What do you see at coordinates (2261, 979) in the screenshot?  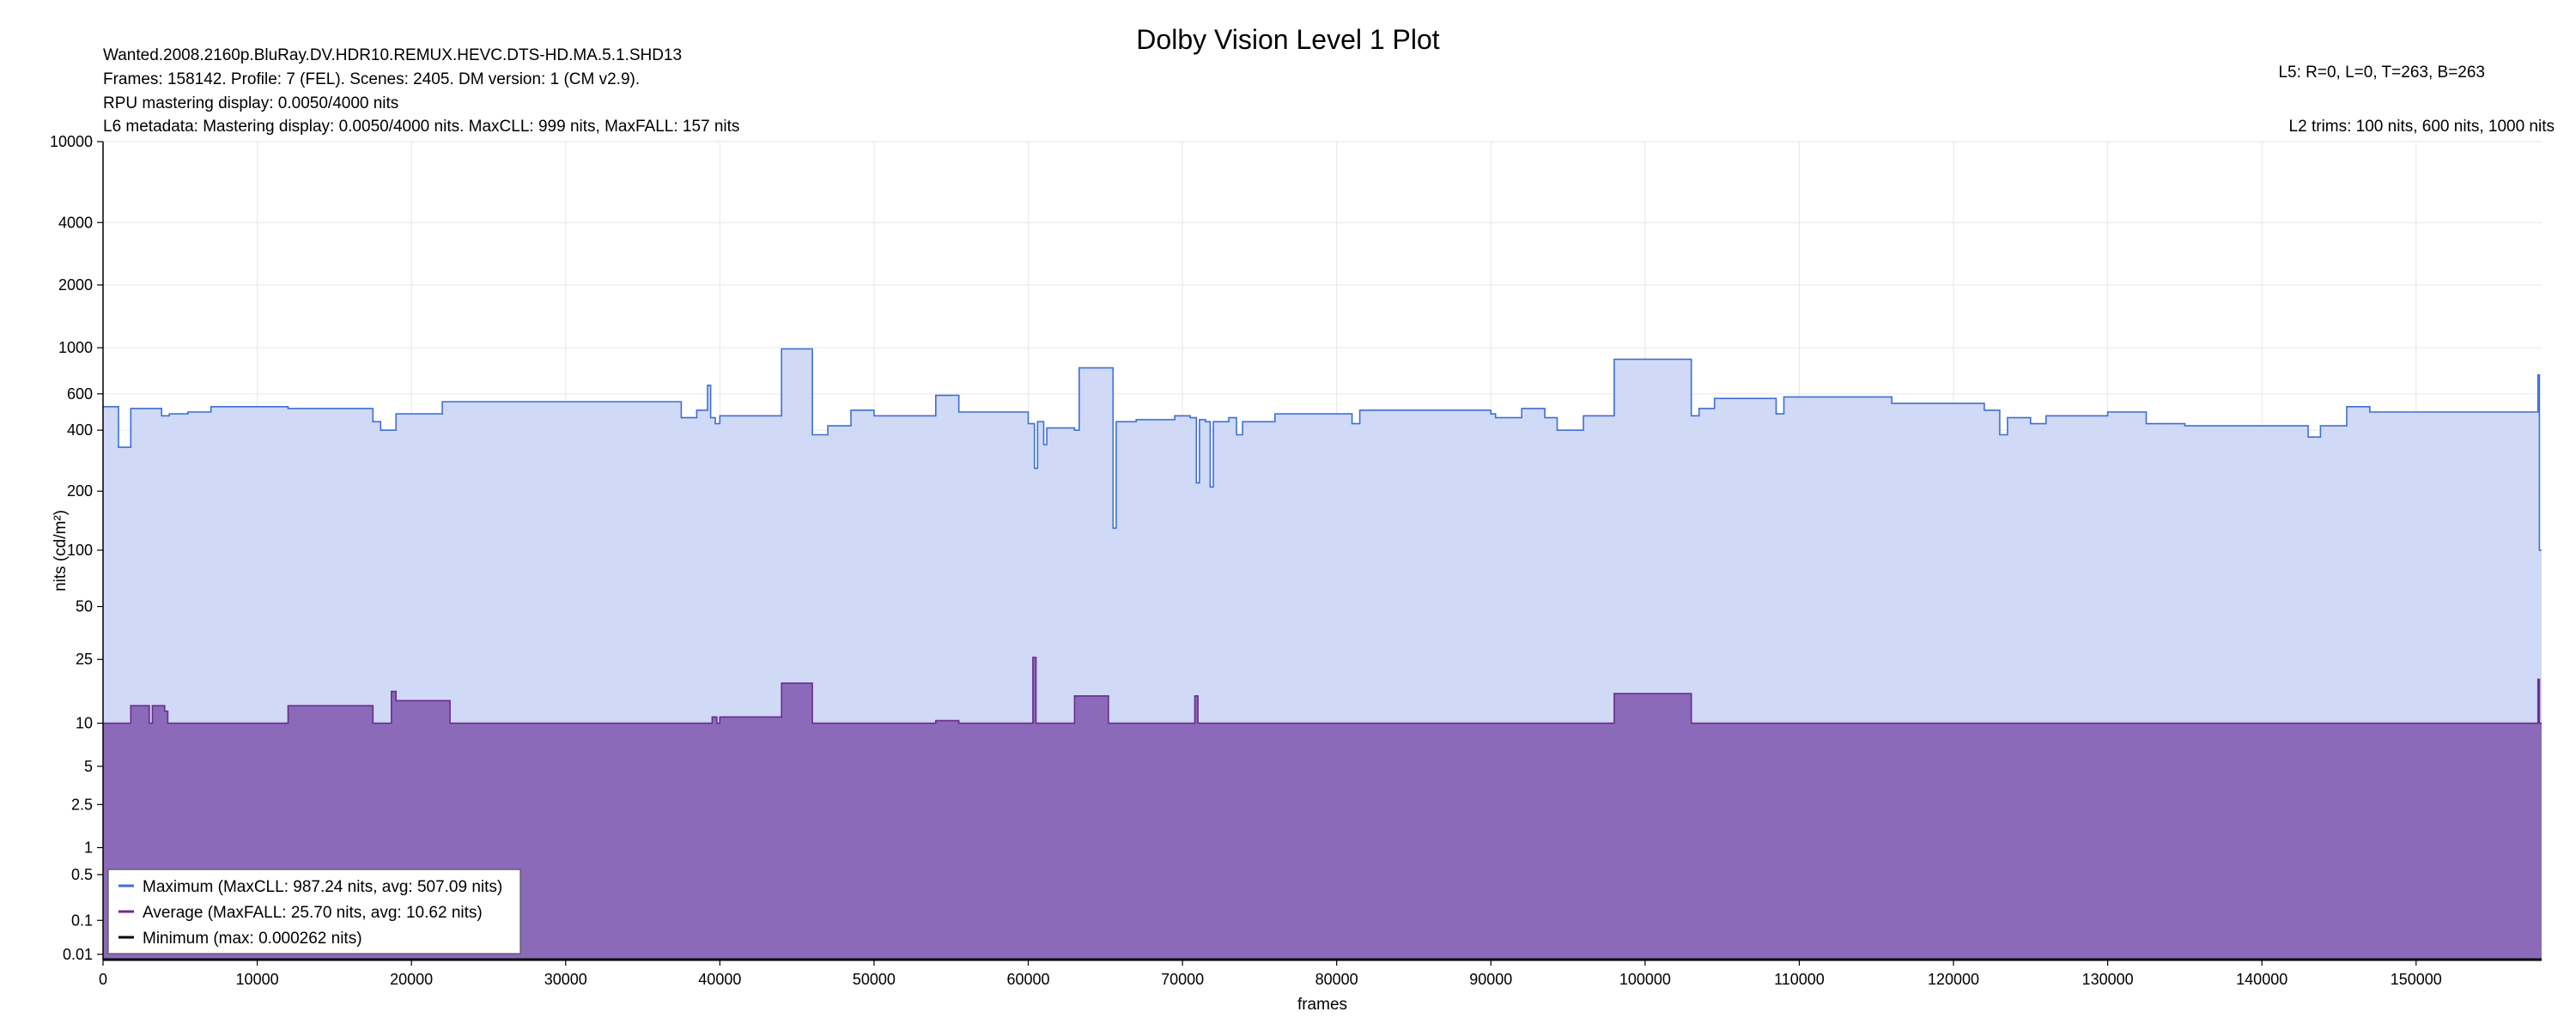 I see `x-tick-label: 140000` at bounding box center [2261, 979].